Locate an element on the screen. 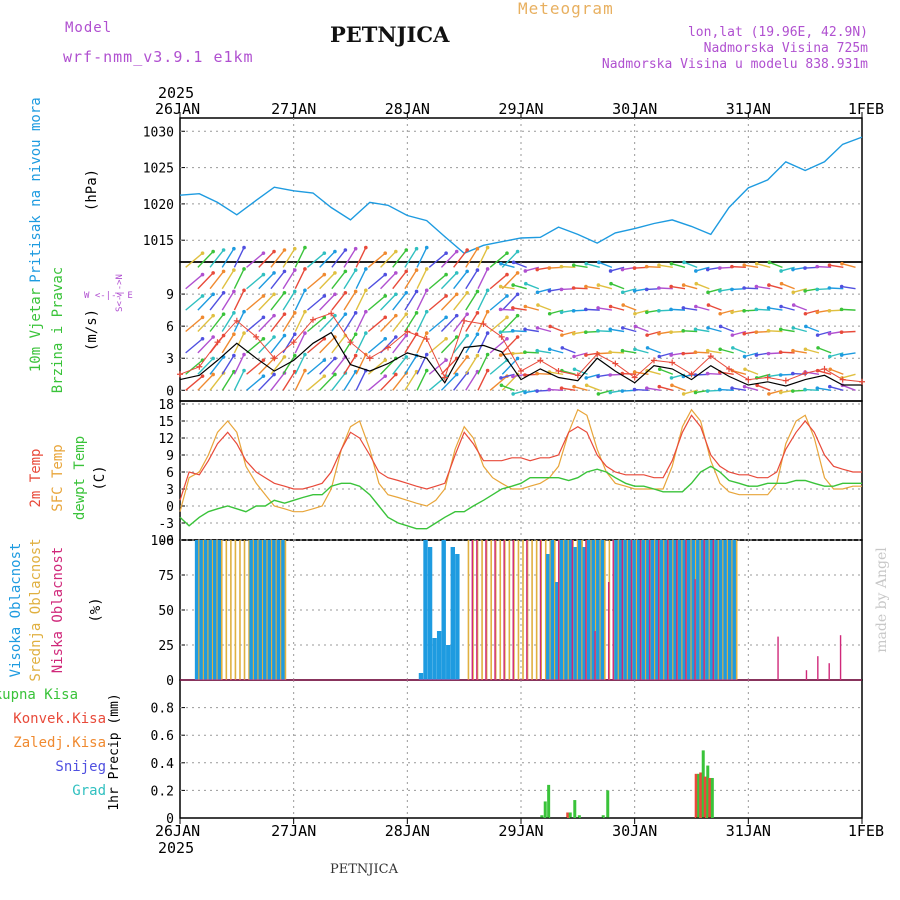 Image resolution: width=900 pixels, height=900 pixels. y-tick-label-temperature: 3 is located at coordinates (170, 490).